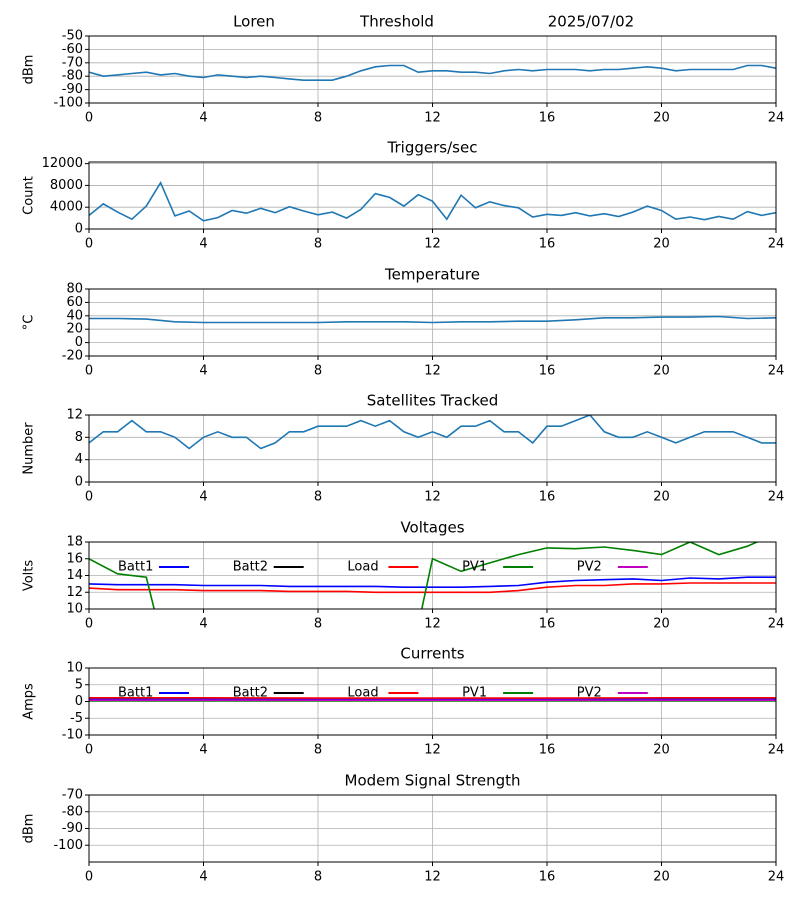 This screenshot has height=900, width=800. What do you see at coordinates (74, 575) in the screenshot?
I see `y-tick-label: 14` at bounding box center [74, 575].